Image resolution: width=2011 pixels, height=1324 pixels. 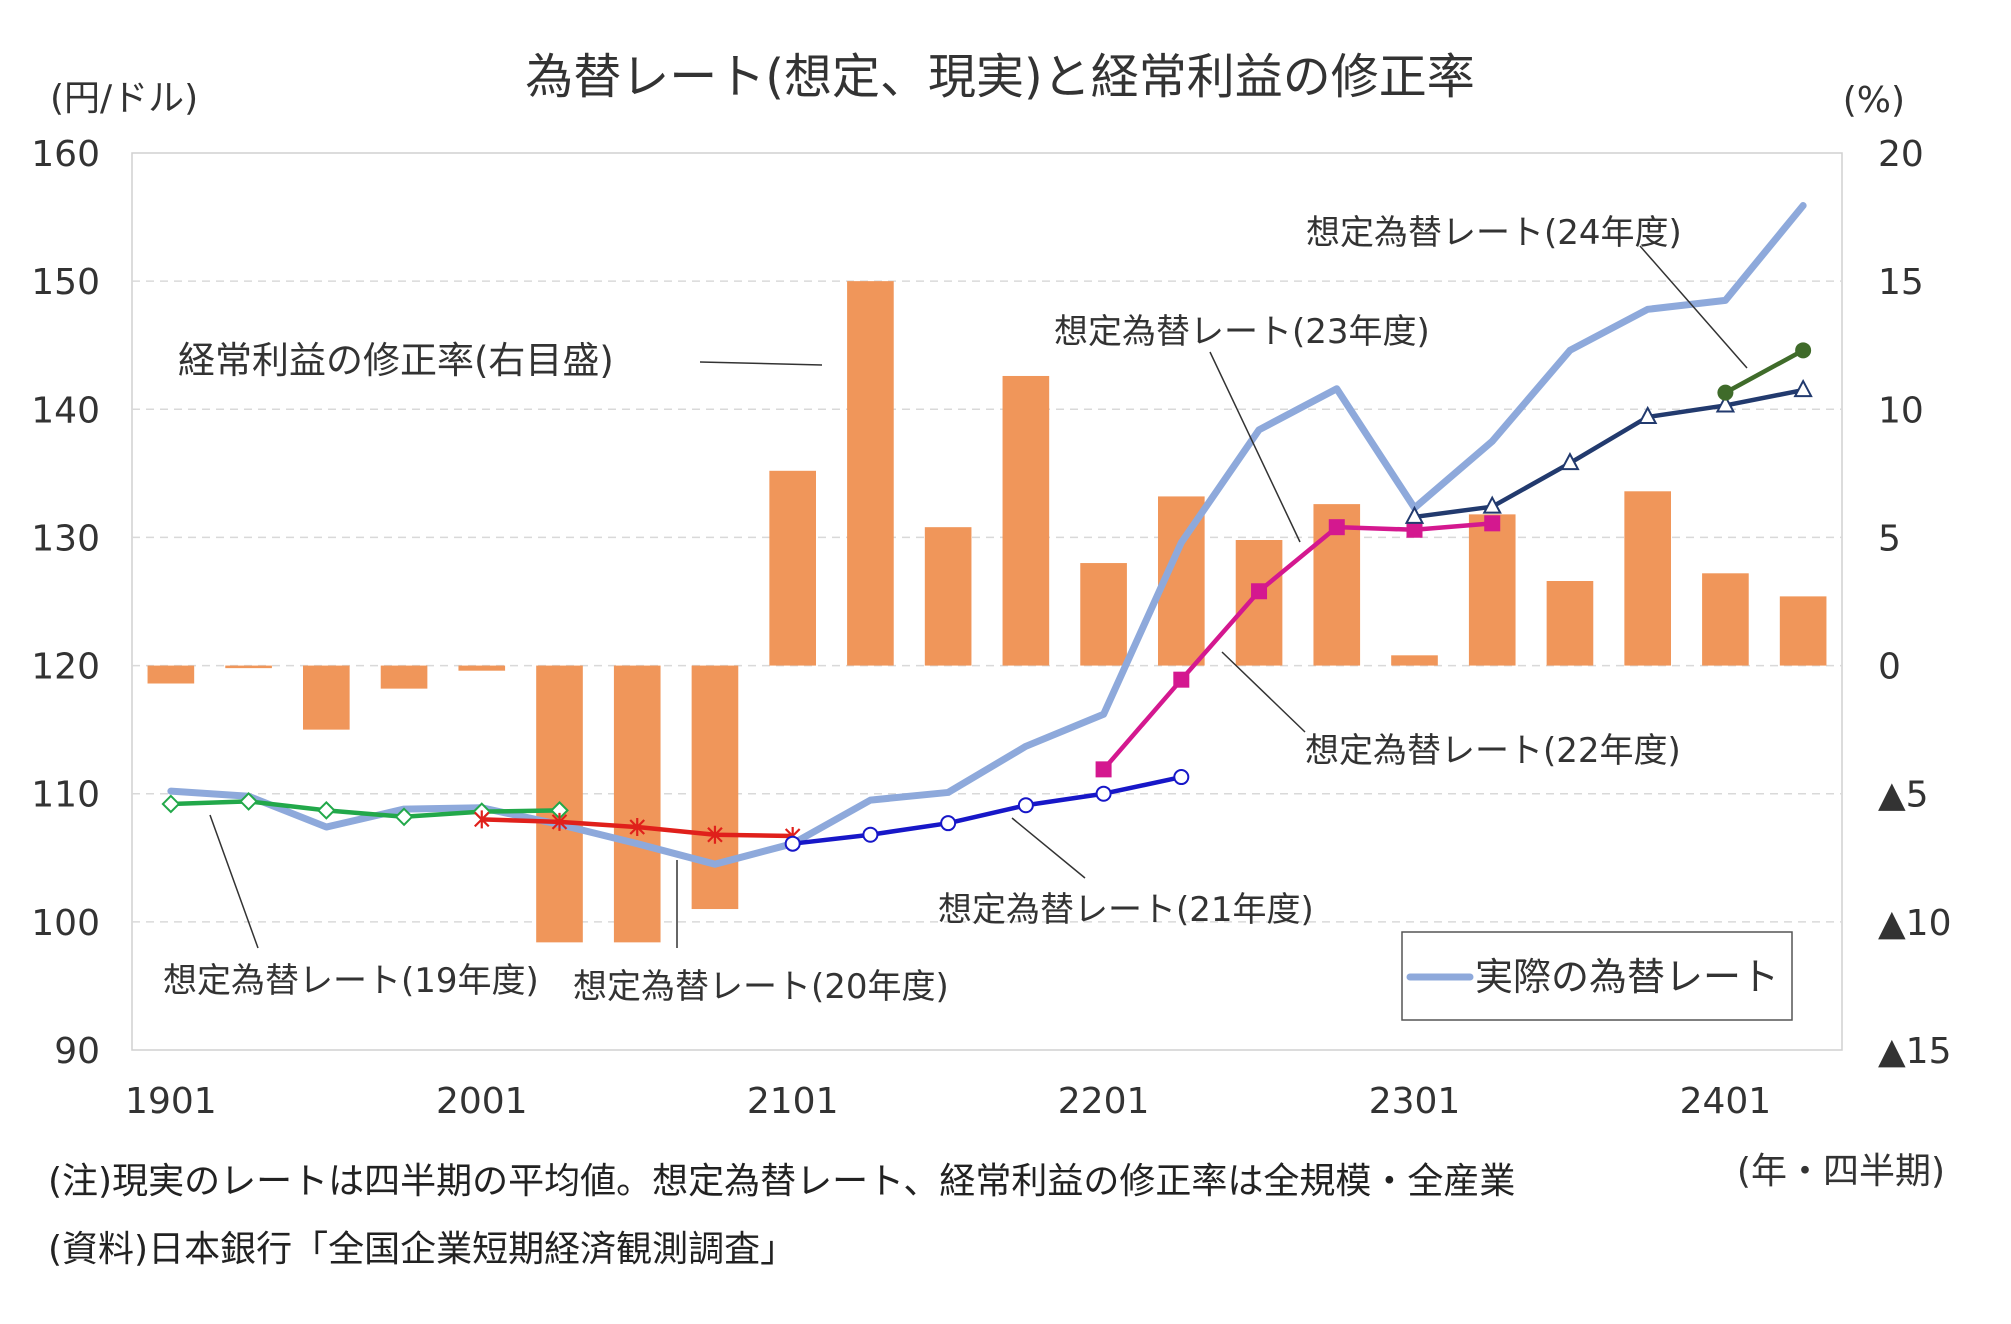 I want to click on right-axis: ▲15 ▲10 ▲5 0 5 10 15 20, so click(x=1915, y=603).